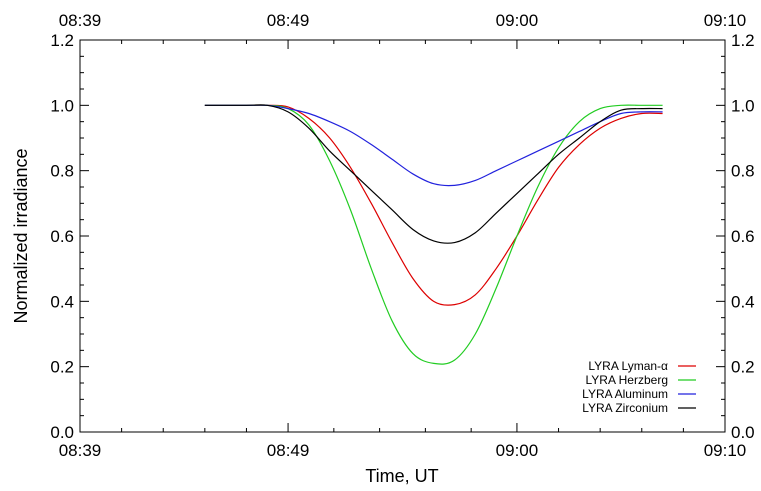 Image resolution: width=761 pixels, height=491 pixels. Describe the element at coordinates (62, 432) in the screenshot. I see `y-tick-label-left: 0.0` at that location.